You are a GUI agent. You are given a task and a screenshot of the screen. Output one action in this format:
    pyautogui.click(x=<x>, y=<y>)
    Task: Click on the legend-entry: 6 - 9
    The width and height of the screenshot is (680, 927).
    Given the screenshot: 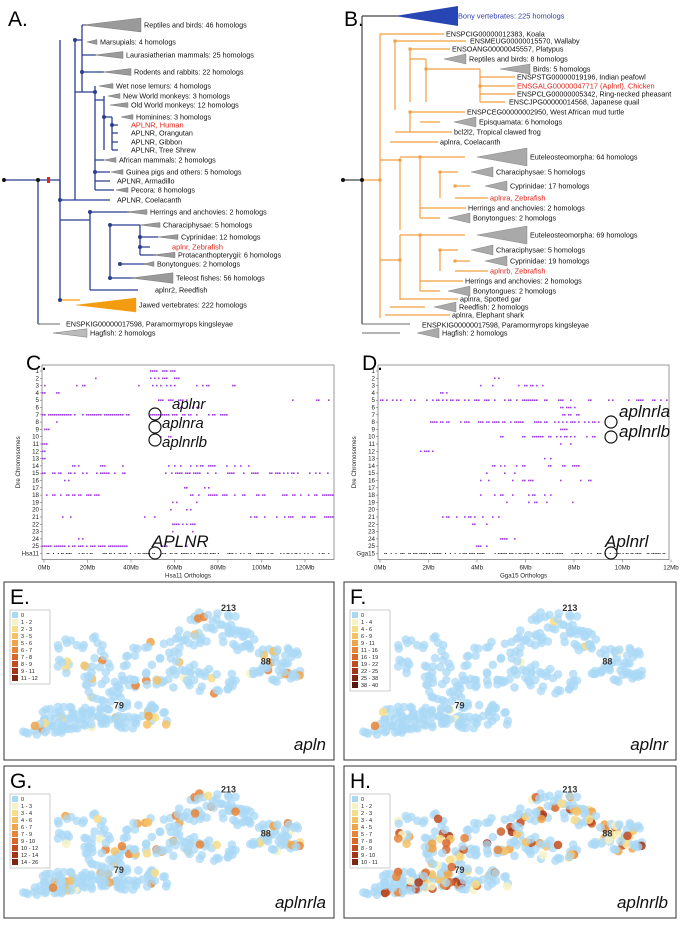 What is the action you would take?
    pyautogui.click(x=366, y=637)
    